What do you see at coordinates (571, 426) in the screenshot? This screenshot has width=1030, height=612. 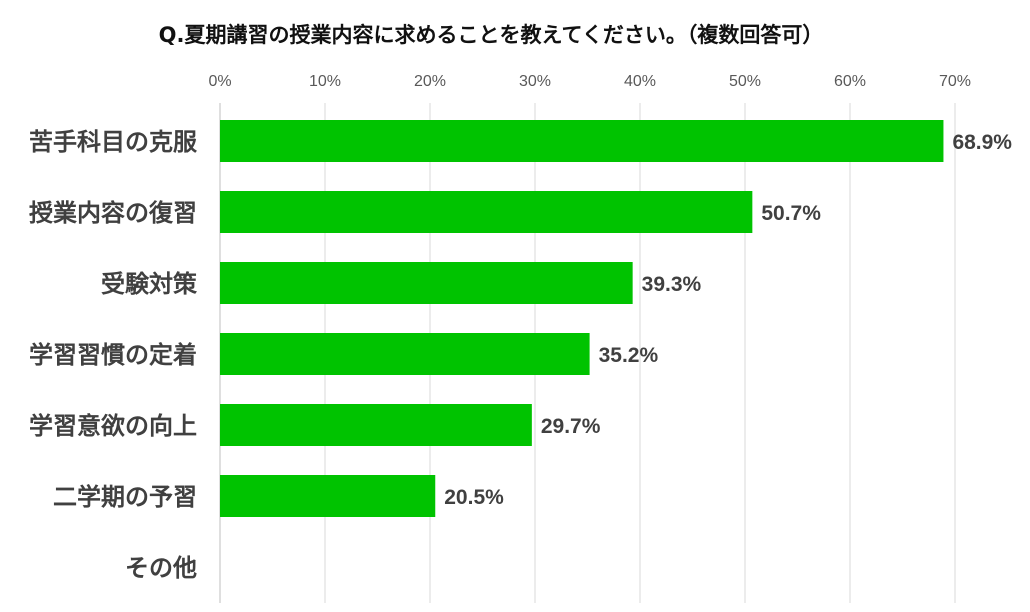 I see `data-label: 29.7%` at bounding box center [571, 426].